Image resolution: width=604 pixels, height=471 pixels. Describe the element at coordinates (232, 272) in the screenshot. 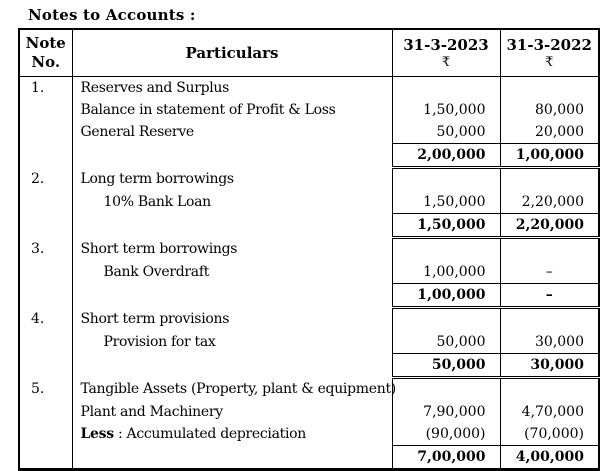

I see `particulars-cell: Bank Overdraft` at that location.